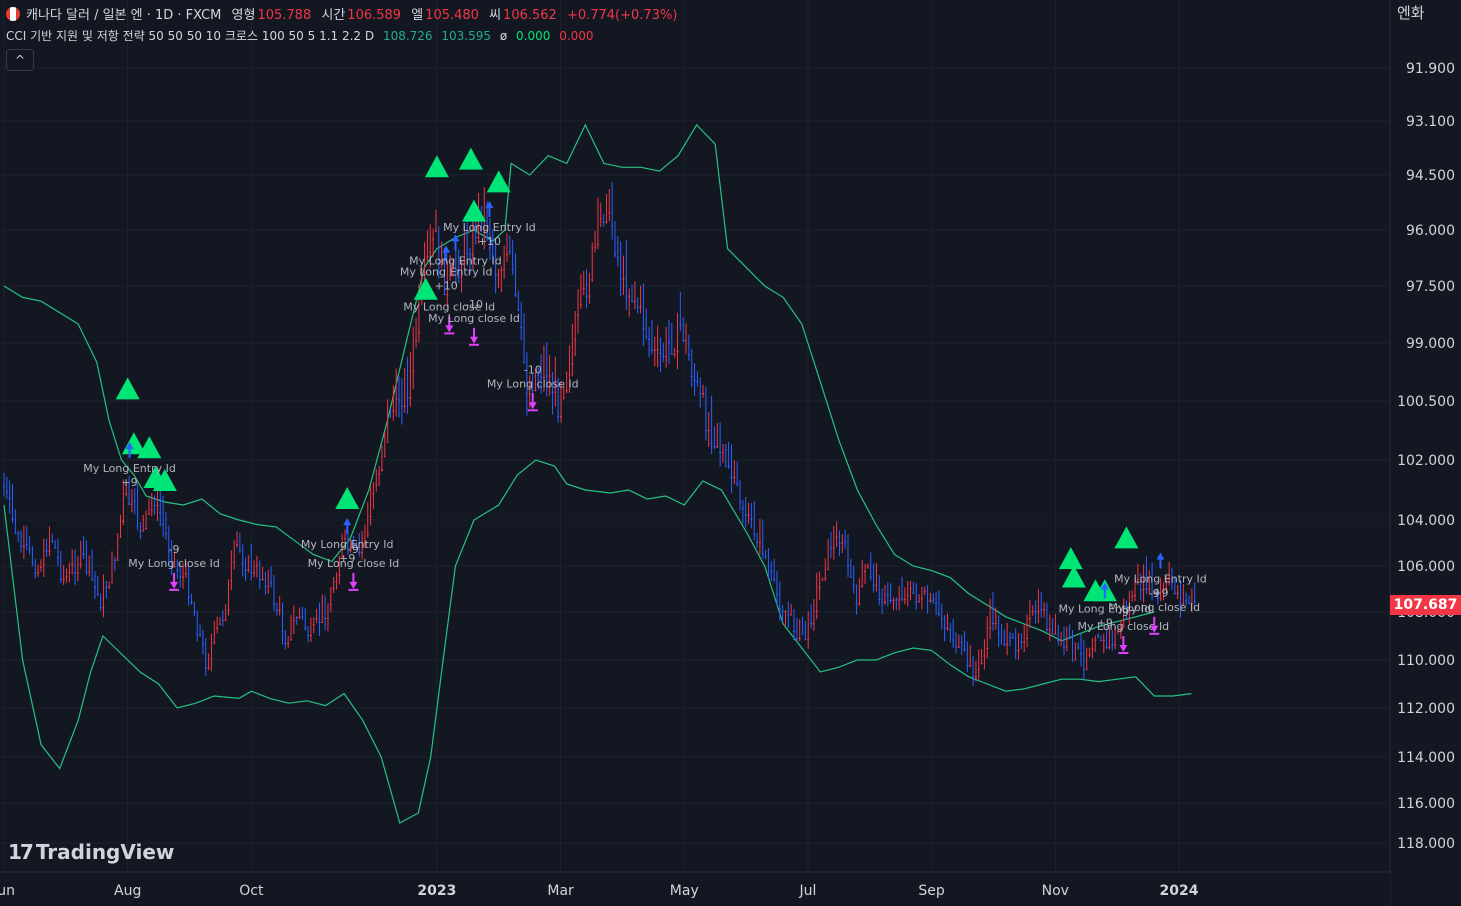 The image size is (1461, 906). What do you see at coordinates (1426, 567) in the screenshot?
I see `y-tick-label: 106.000` at bounding box center [1426, 567].